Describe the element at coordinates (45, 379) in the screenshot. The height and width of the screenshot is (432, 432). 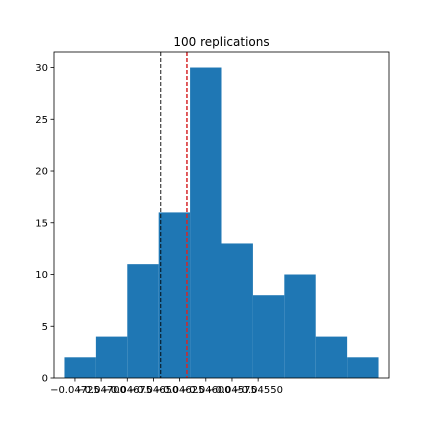
I see `y-tick-label: 0` at that location.